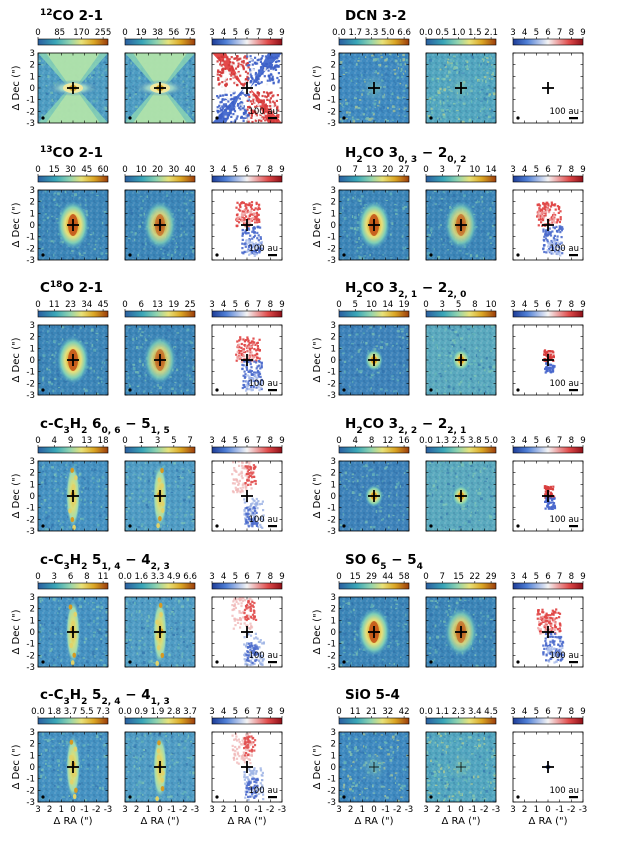 The height and width of the screenshot is (843, 637). What do you see at coordinates (30, 396) in the screenshot?
I see `dec-tick-label: -3` at bounding box center [30, 396].